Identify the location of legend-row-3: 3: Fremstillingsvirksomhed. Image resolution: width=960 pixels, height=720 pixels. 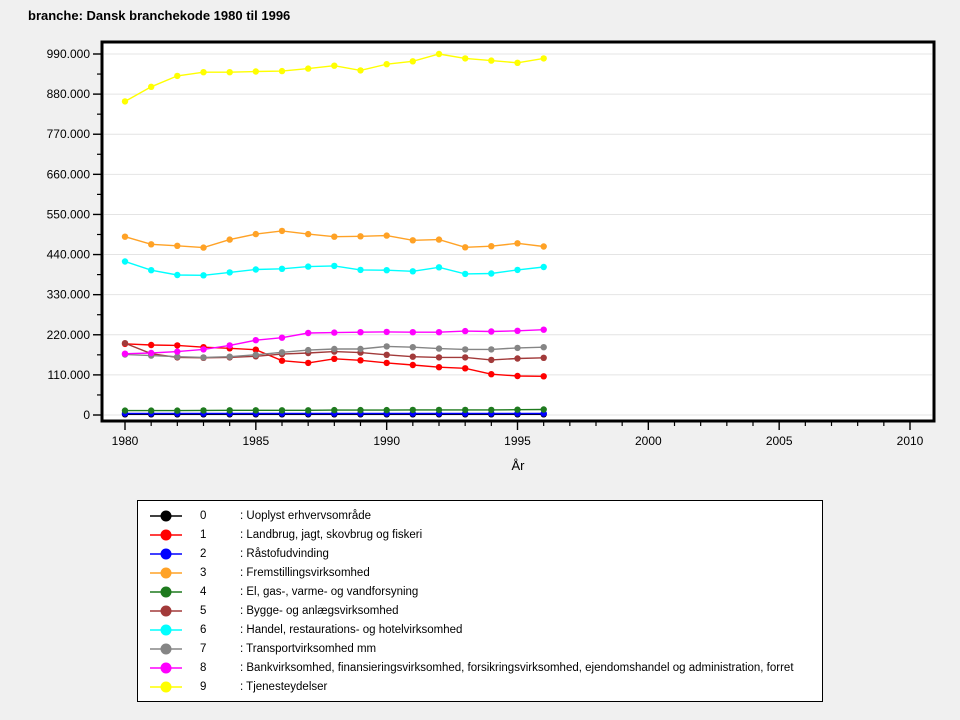
(480, 572).